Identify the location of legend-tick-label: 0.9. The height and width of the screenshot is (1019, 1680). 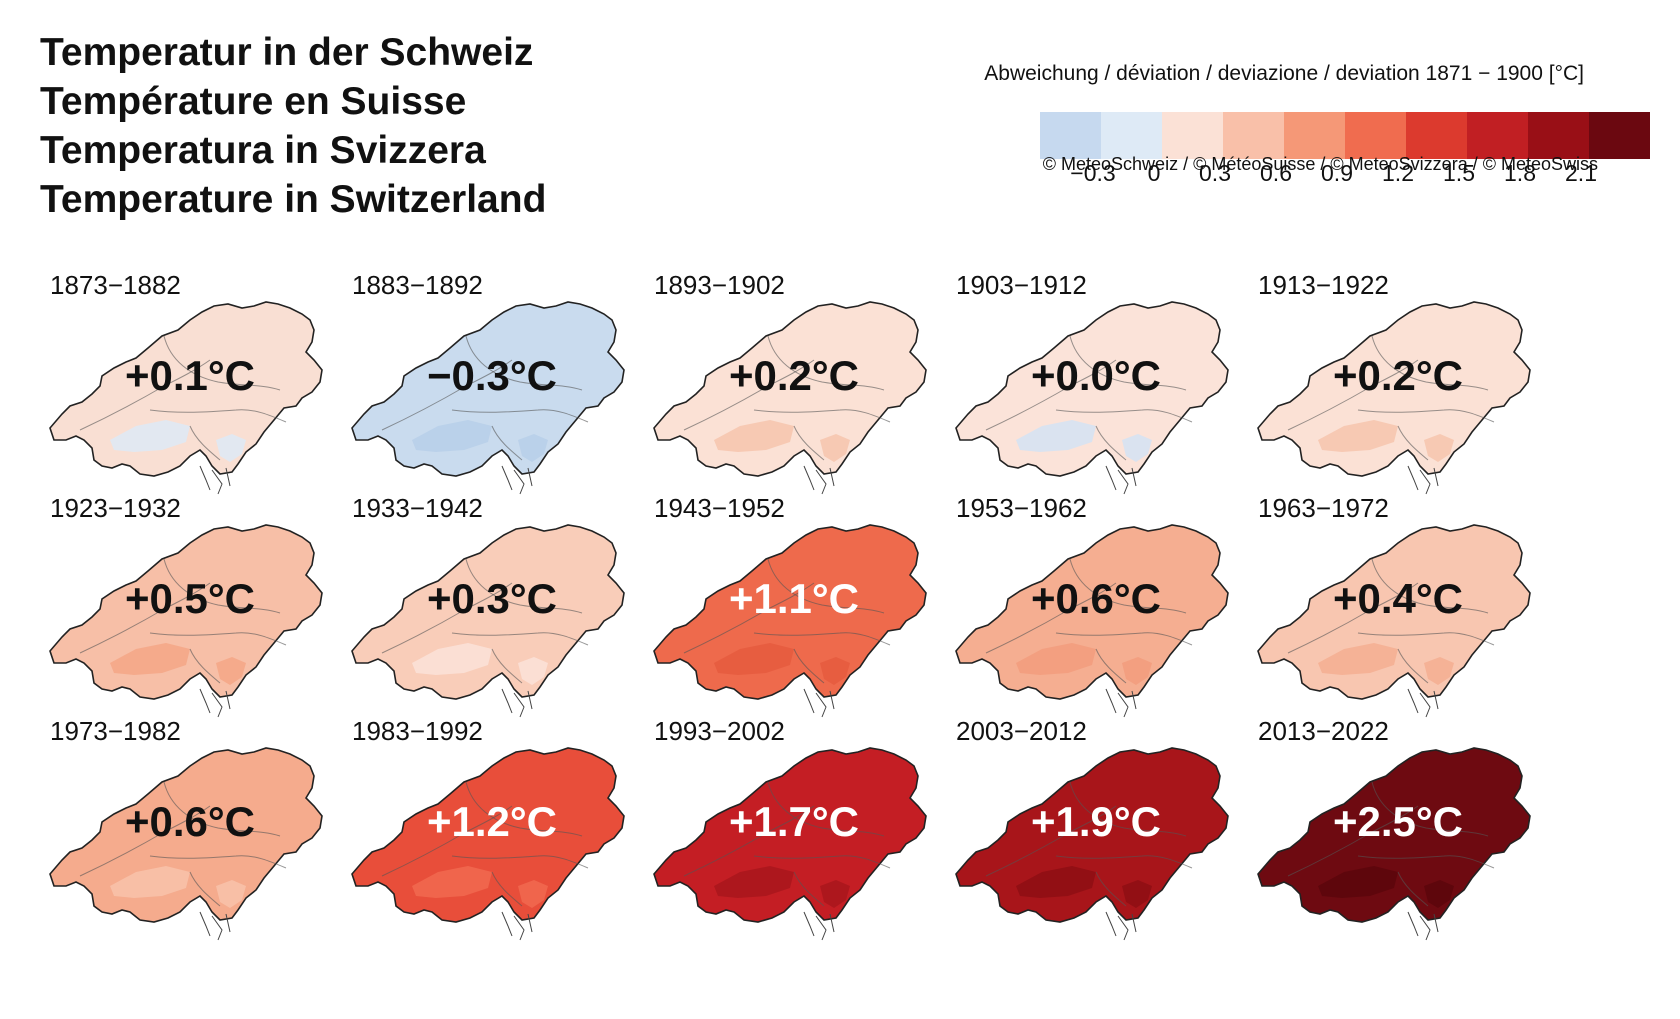
(1337, 173).